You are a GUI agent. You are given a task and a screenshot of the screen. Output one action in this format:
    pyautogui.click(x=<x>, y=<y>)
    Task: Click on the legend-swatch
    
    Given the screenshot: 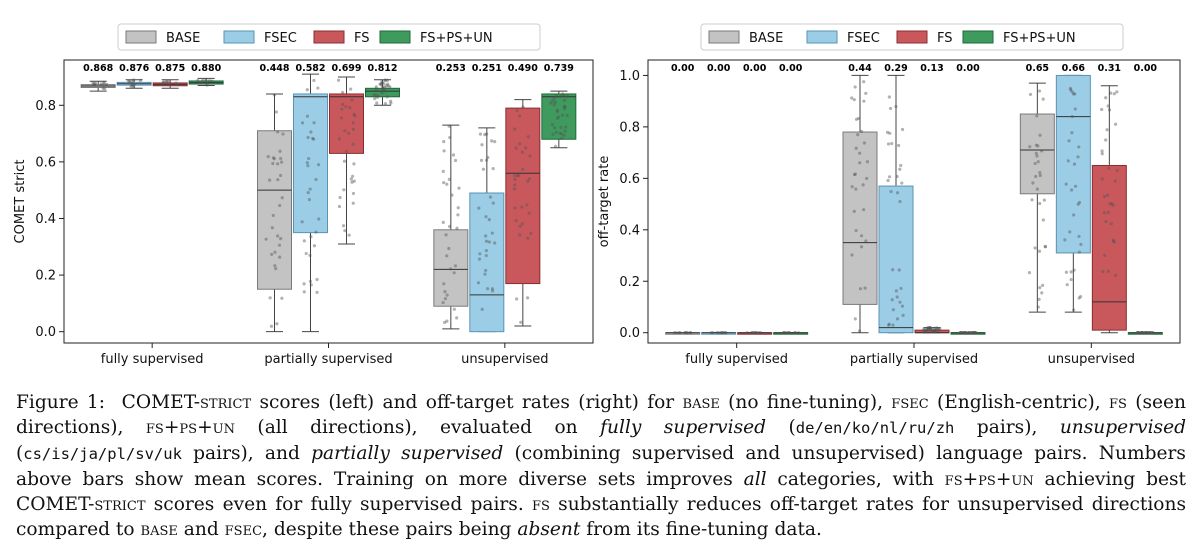 What is the action you would take?
    pyautogui.click(x=141, y=37)
    